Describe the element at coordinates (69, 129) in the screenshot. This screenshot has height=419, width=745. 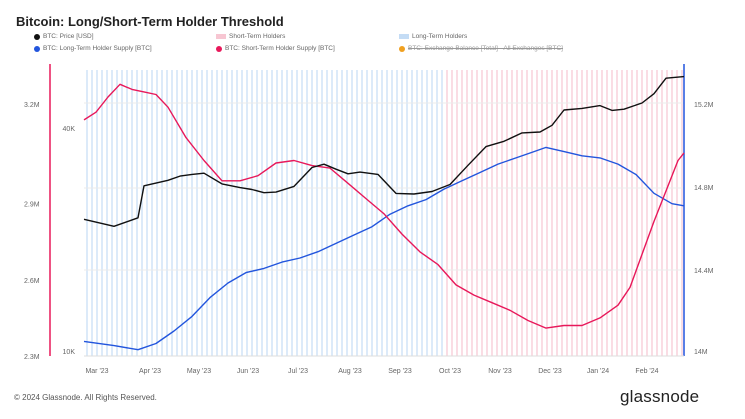
I see `y-price-tick-label: 40K` at that location.